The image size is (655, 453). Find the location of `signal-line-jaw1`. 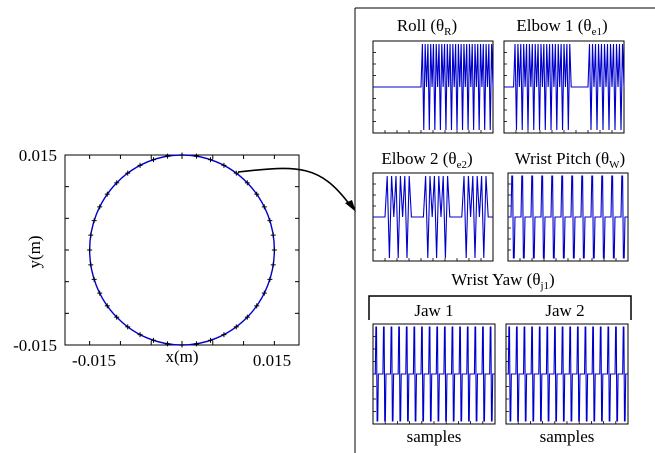

signal-line-jaw1 is located at coordinates (434, 374).